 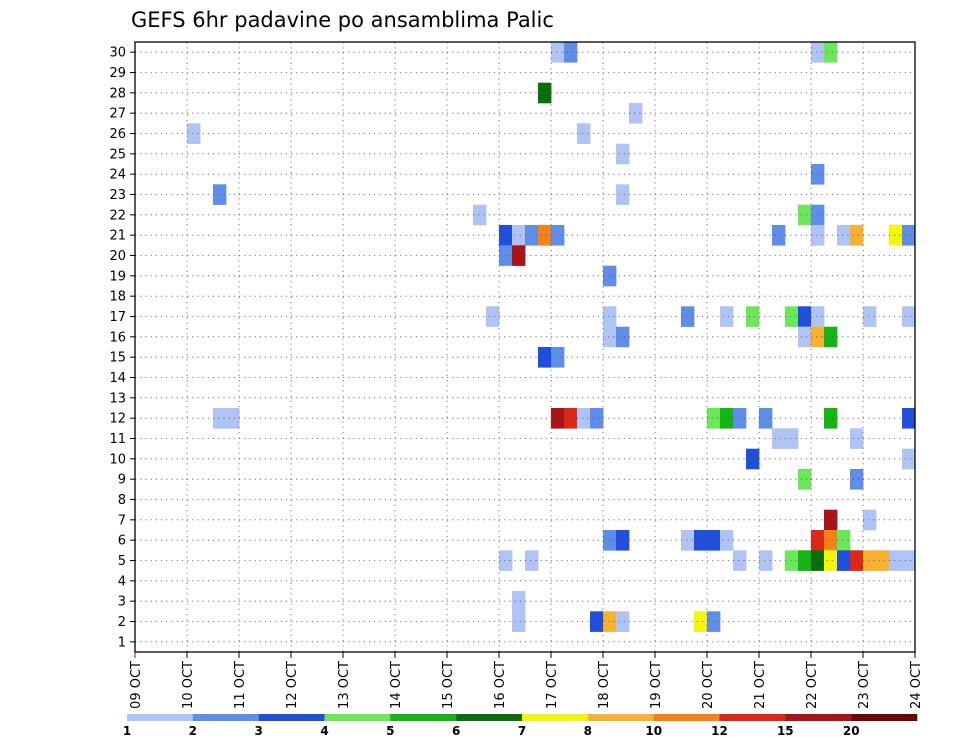 I want to click on x-tick-label: 23 OCT, so click(x=864, y=685).